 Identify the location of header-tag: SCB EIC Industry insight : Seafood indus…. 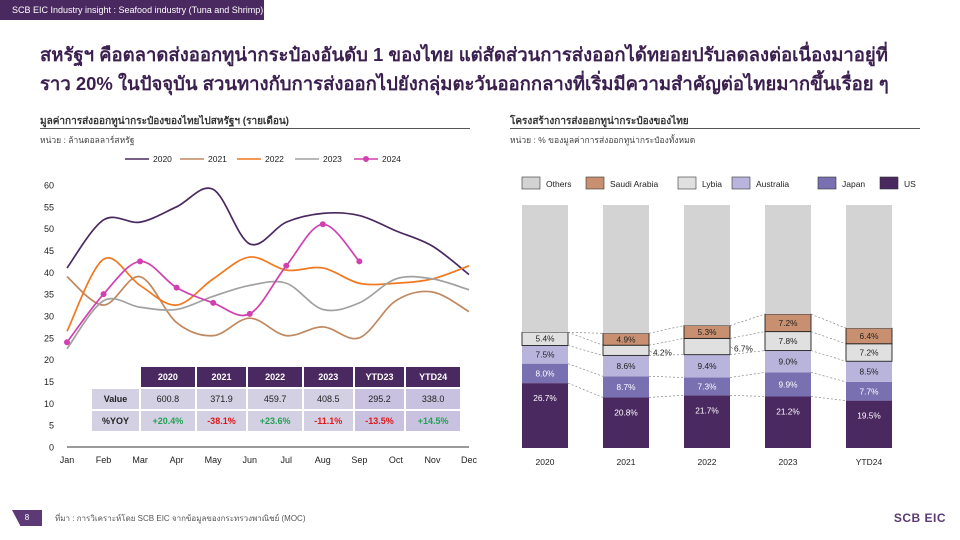
(132, 10).